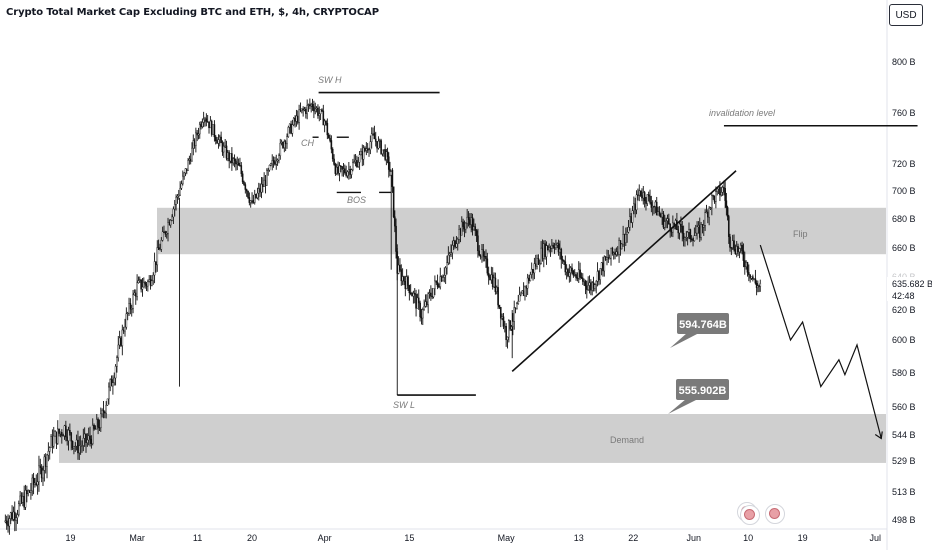  Describe the element at coordinates (775, 514) in the screenshot. I see `event-marker-icon` at that location.